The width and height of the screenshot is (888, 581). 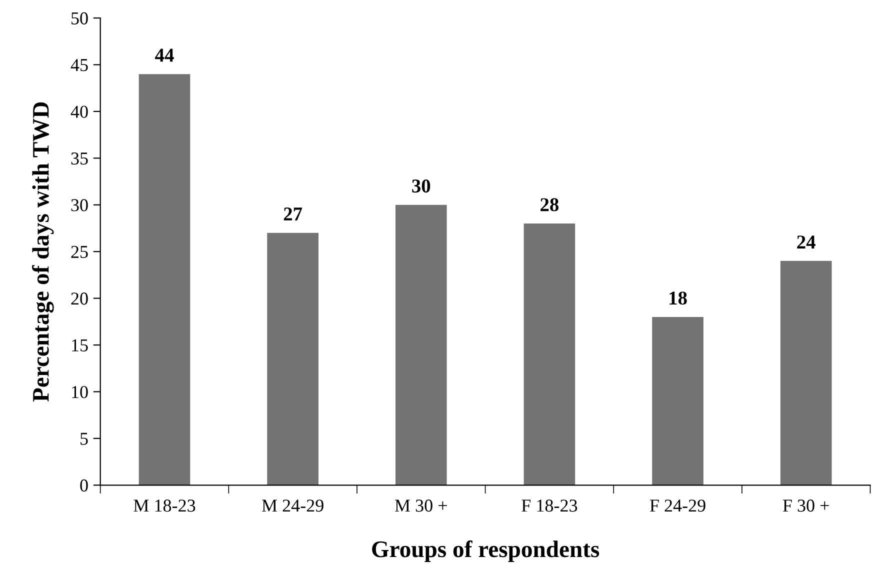 What do you see at coordinates (806, 242) in the screenshot?
I see `data-label: 24` at bounding box center [806, 242].